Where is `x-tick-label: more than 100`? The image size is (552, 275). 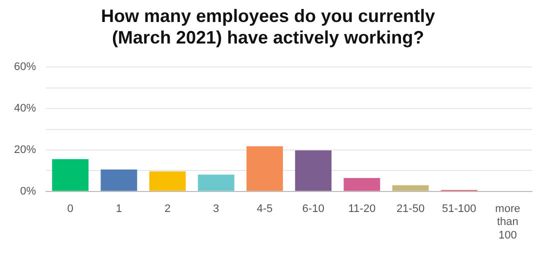
x-tick-label: more than 100 is located at coordinates (507, 222).